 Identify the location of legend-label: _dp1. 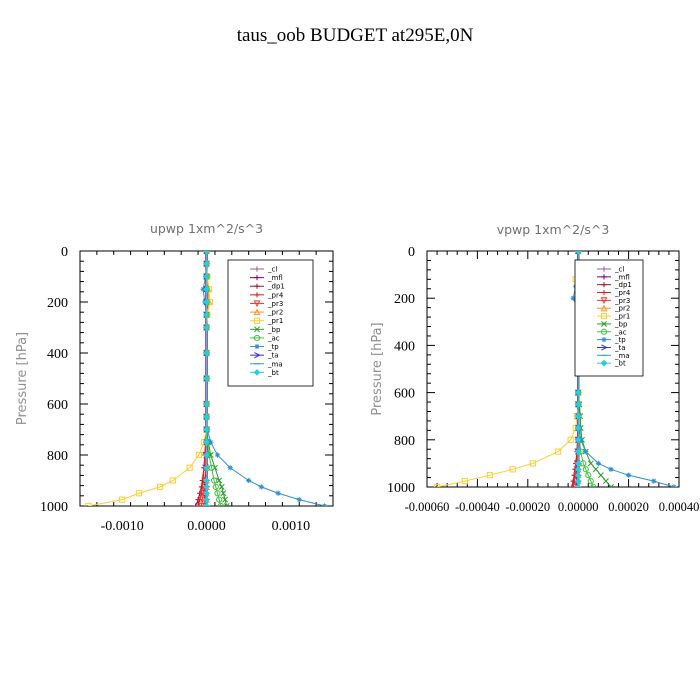
(623, 285).